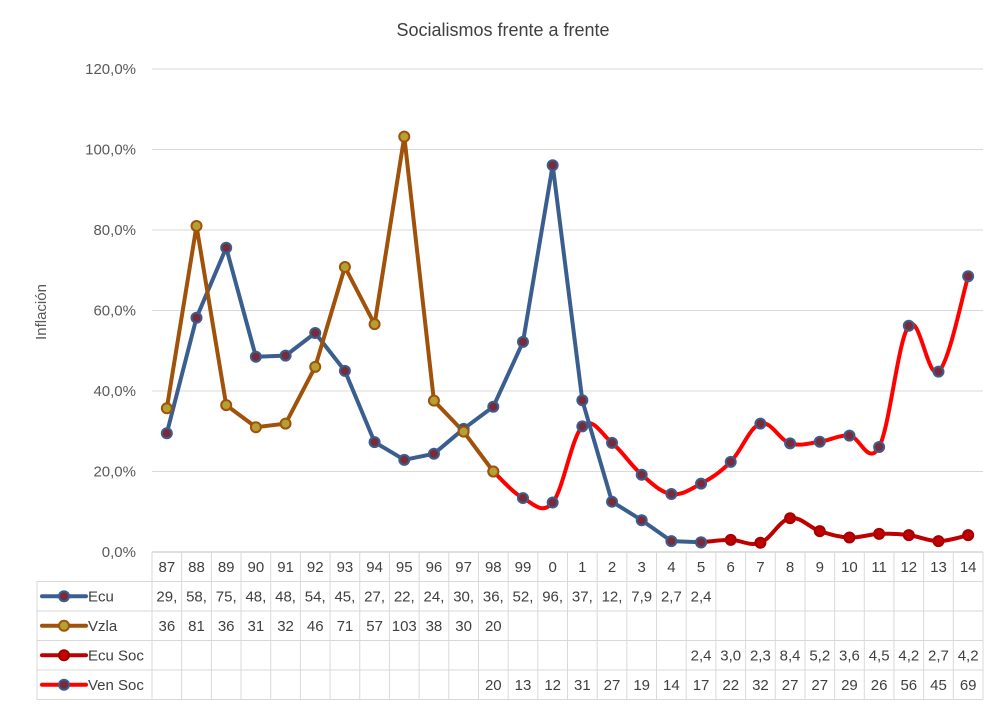  I want to click on category-label: 96, so click(434, 567).